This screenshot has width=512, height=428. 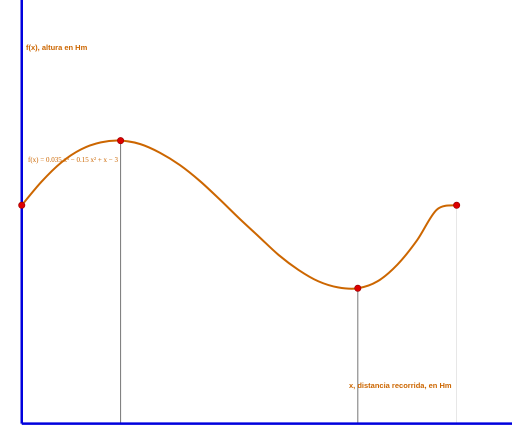 I want to click on y-axis-label: f(x), altura en Hm, so click(x=57, y=47).